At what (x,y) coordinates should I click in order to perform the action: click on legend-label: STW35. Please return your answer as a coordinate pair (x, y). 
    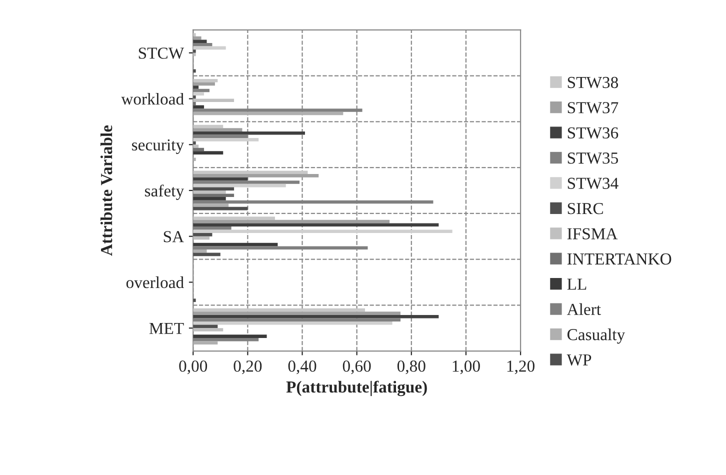
    Looking at the image, I should click on (593, 158).